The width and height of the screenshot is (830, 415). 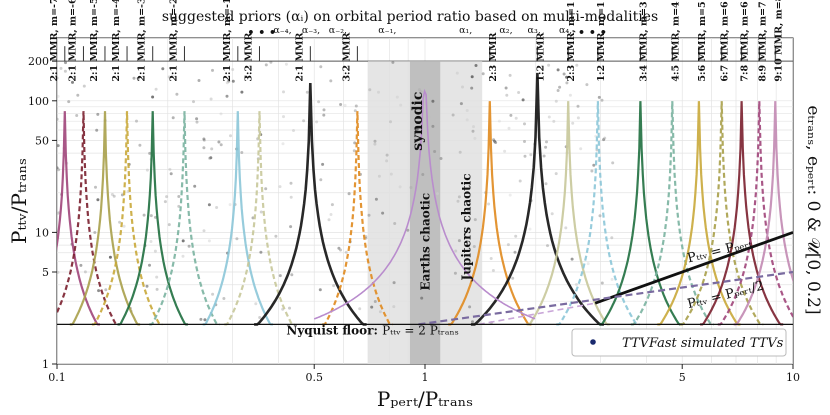 What do you see at coordinates (57, 377) in the screenshot?
I see `x-tick-label: 0.1` at bounding box center [57, 377].